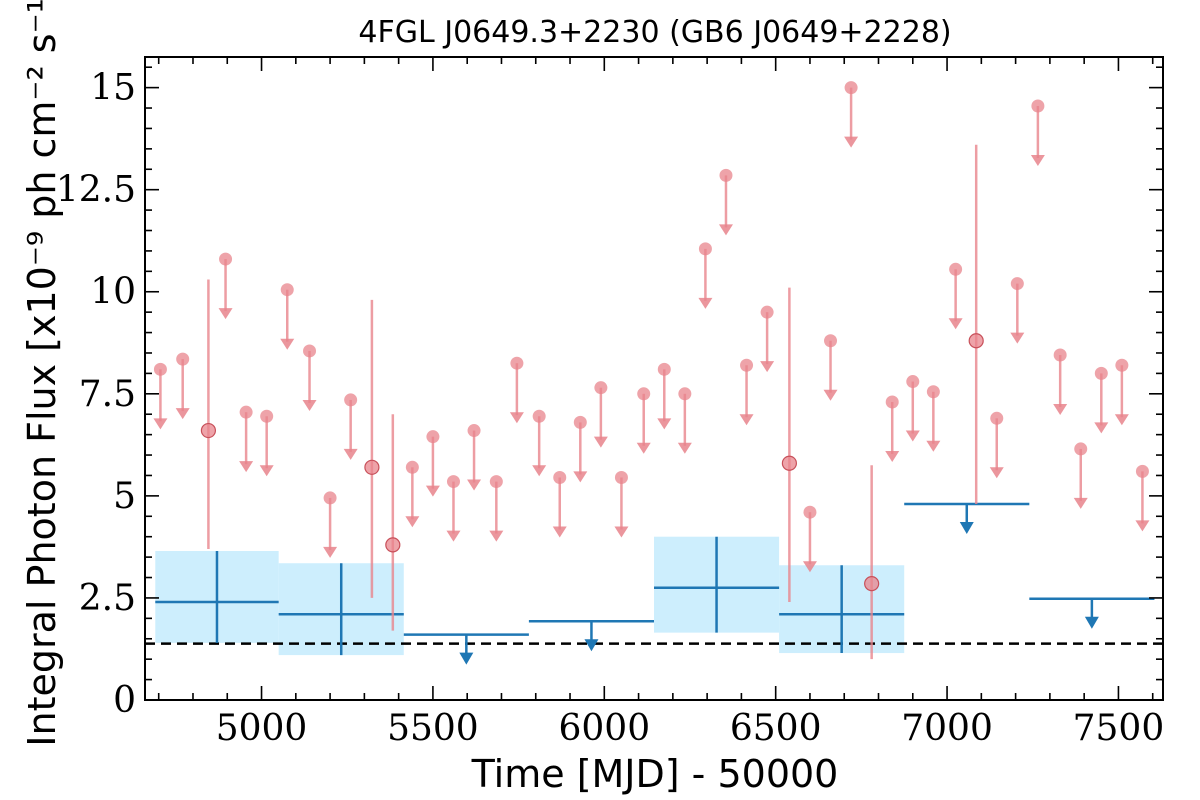 This screenshot has height=800, width=1200. What do you see at coordinates (96, 190) in the screenshot?
I see `y-tick-label: 12.5` at bounding box center [96, 190].